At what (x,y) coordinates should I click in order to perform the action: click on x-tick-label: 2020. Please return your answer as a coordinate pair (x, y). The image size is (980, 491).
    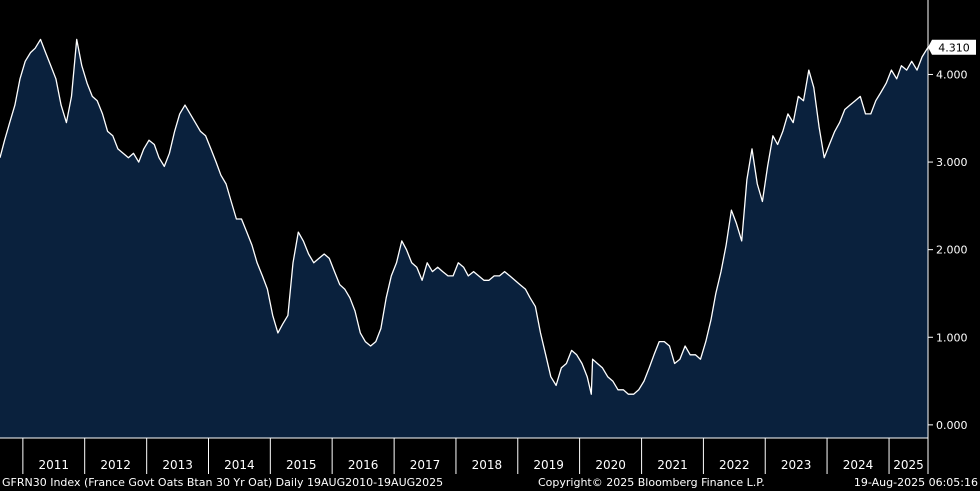
    Looking at the image, I should click on (610, 465).